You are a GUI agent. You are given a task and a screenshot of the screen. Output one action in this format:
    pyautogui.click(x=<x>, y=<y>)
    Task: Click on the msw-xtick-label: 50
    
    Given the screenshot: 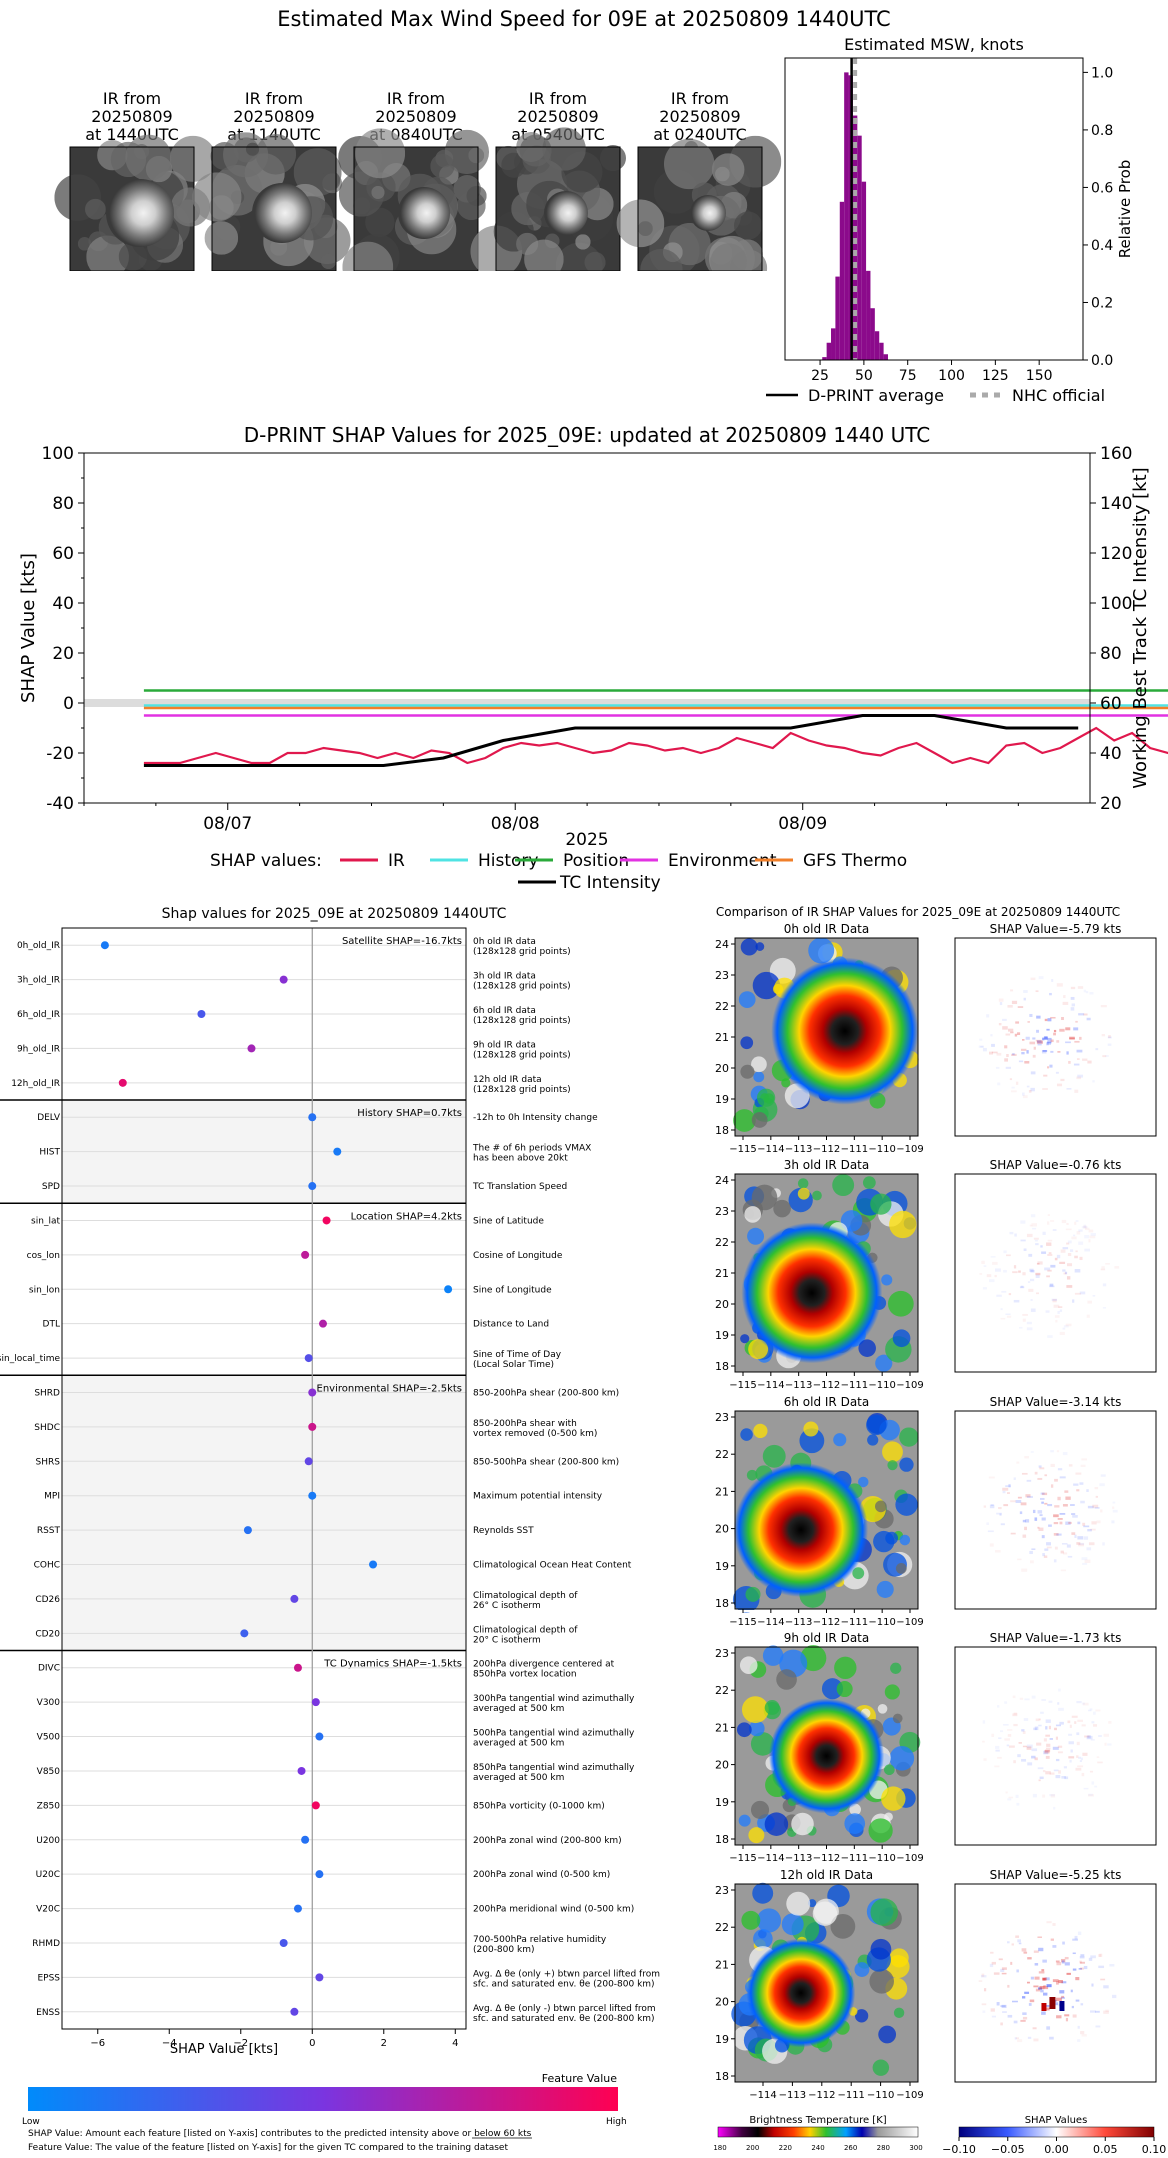 What is the action you would take?
    pyautogui.click(x=864, y=376)
    